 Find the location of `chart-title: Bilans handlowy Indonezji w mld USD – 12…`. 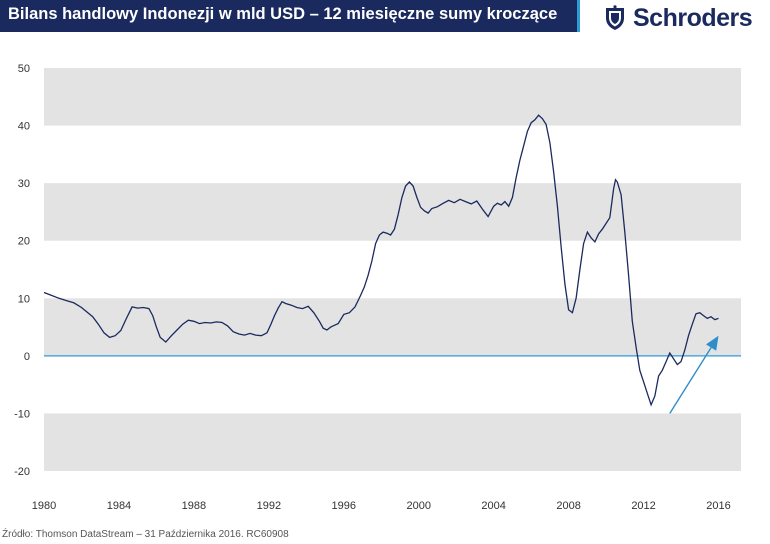

chart-title: Bilans handlowy Indonezji w mld USD – 12… is located at coordinates (283, 14).